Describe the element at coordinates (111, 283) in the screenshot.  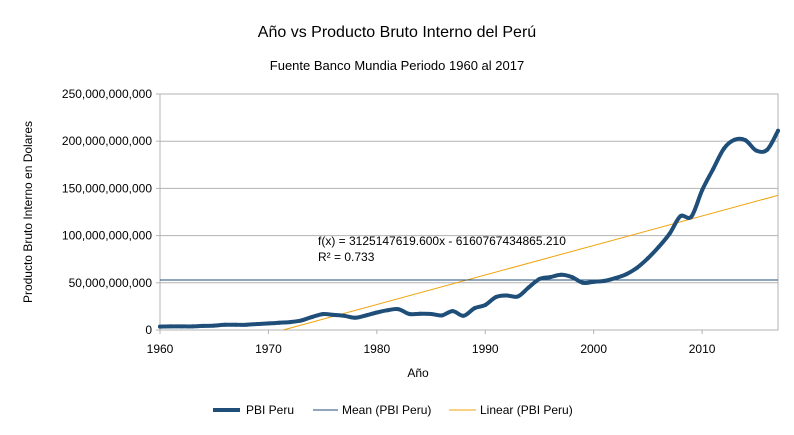
I see `y-tick-label: 50,000,000,000` at that location.